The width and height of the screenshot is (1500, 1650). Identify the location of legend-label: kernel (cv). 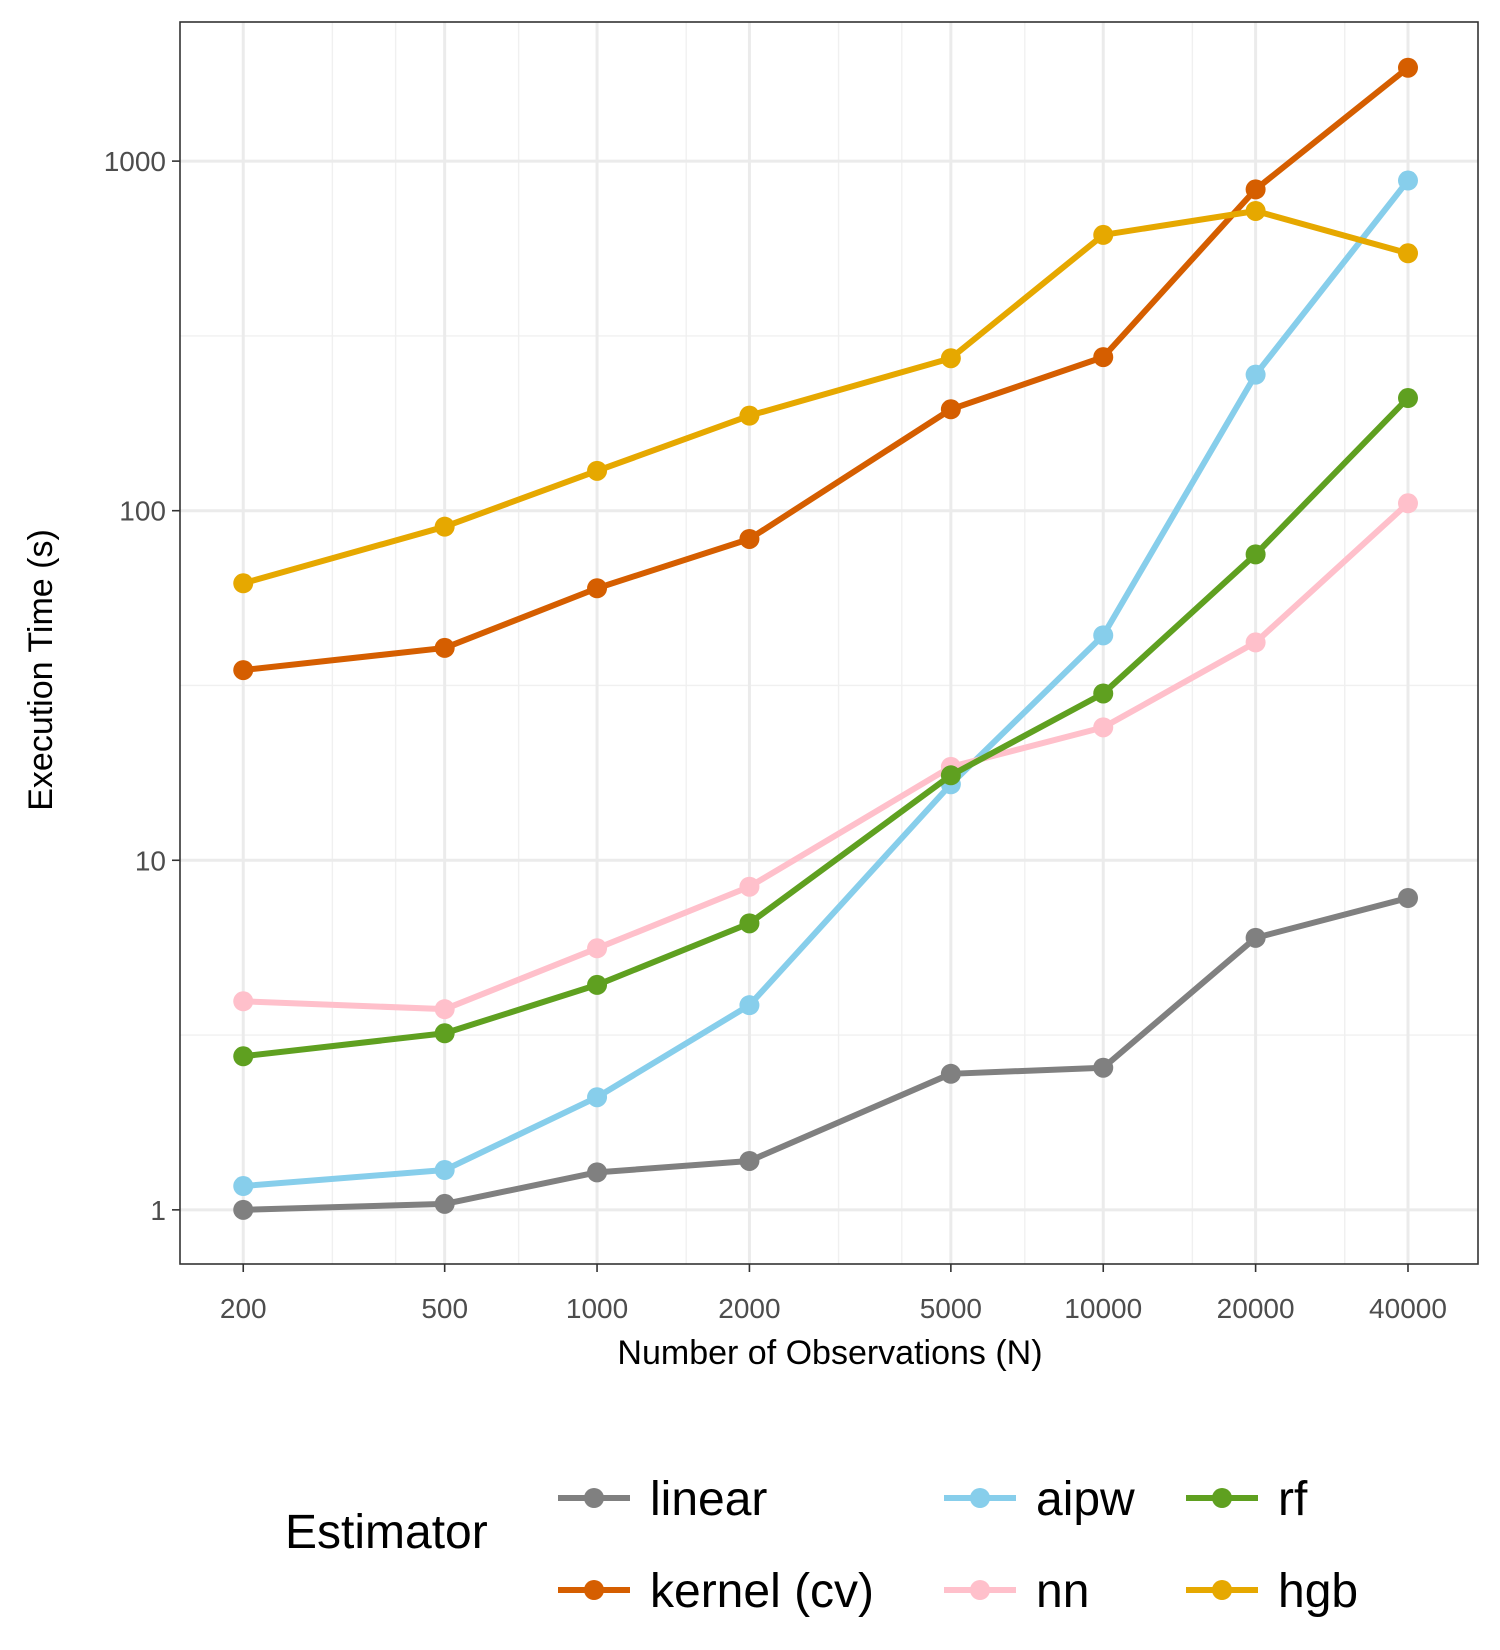
(762, 1591).